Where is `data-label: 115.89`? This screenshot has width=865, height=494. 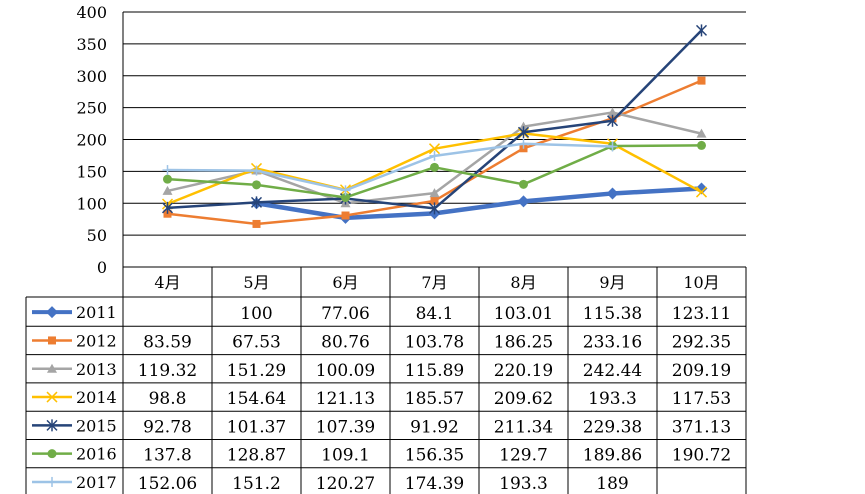
data-label: 115.89 is located at coordinates (434, 371).